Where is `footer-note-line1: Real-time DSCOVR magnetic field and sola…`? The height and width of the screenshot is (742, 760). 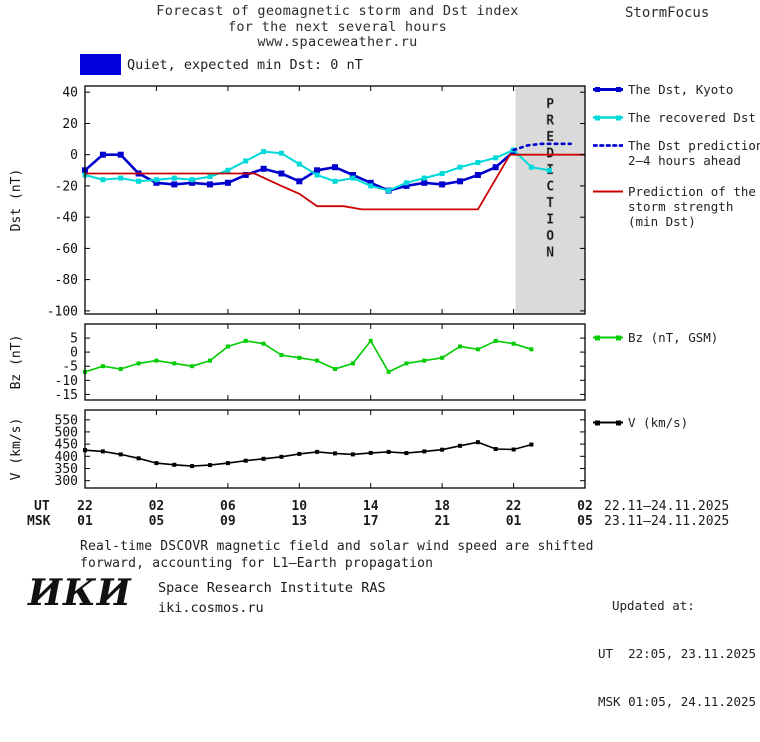
footer-note-line1: Real-time DSCOVR magnetic field and sola… is located at coordinates (337, 546).